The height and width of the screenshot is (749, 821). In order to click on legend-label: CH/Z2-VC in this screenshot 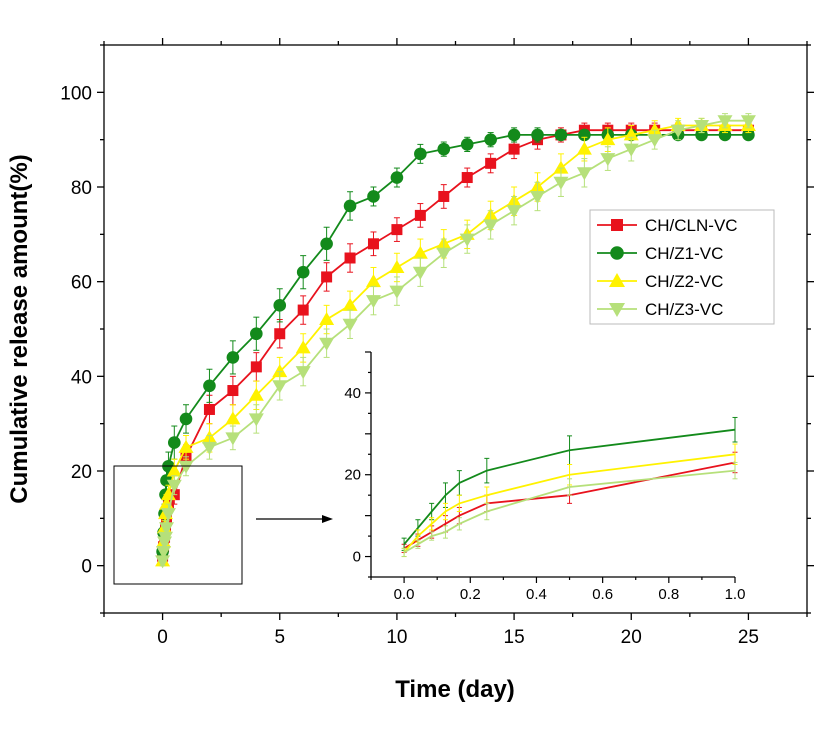, I will do `click(684, 281)`.